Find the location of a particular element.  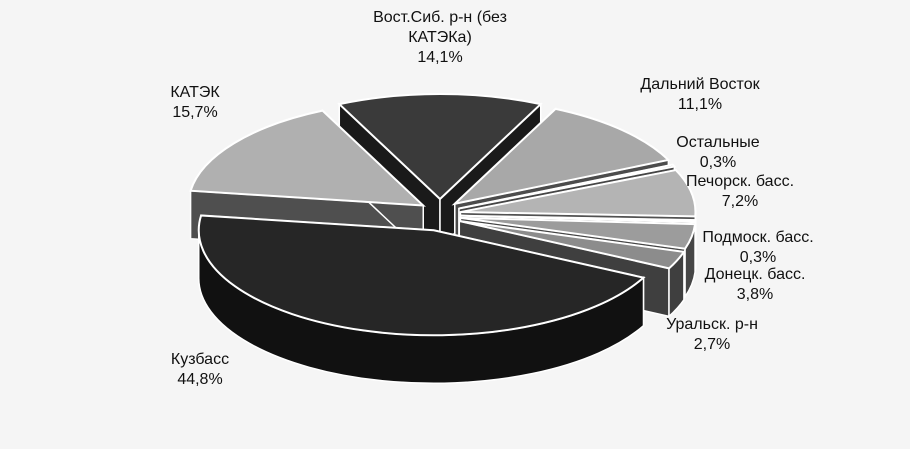

slice-label: Кузбасс 44,8% is located at coordinates (200, 370).